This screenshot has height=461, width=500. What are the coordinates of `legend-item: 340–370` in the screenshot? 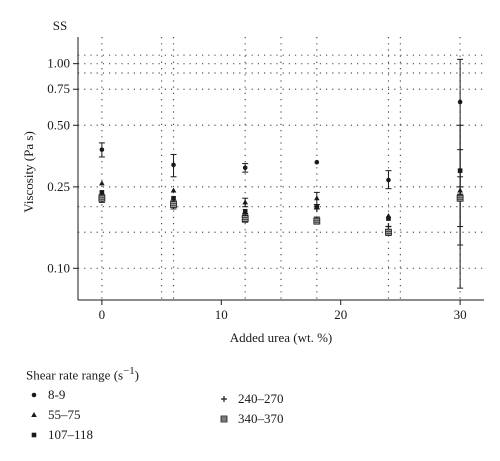 It's located at (251, 419).